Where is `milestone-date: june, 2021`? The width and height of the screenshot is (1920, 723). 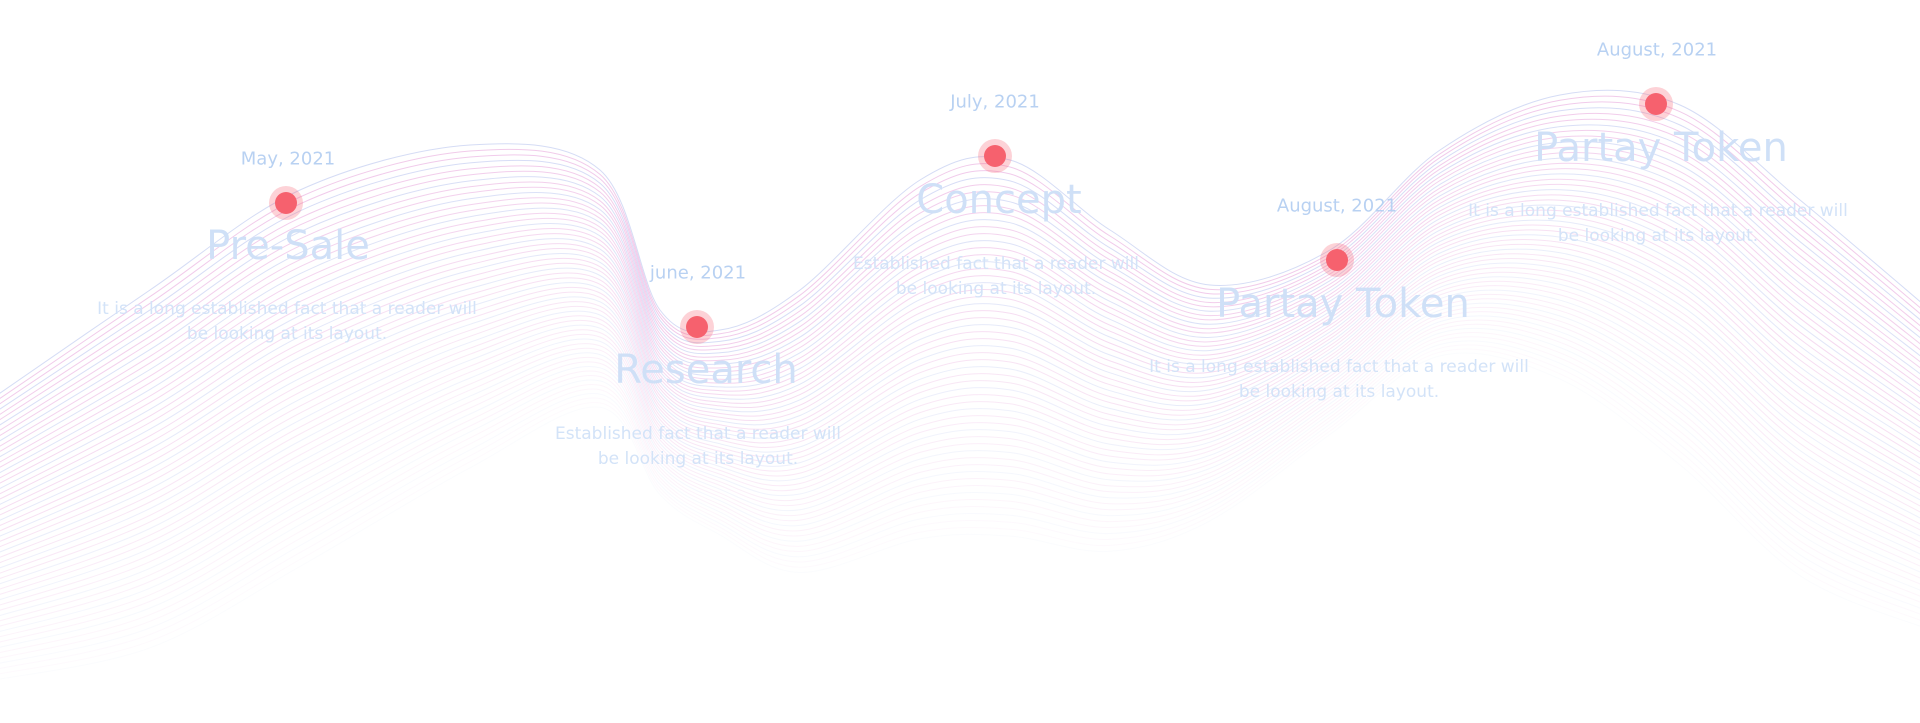
milestone-date: june, 2021 is located at coordinates (698, 273).